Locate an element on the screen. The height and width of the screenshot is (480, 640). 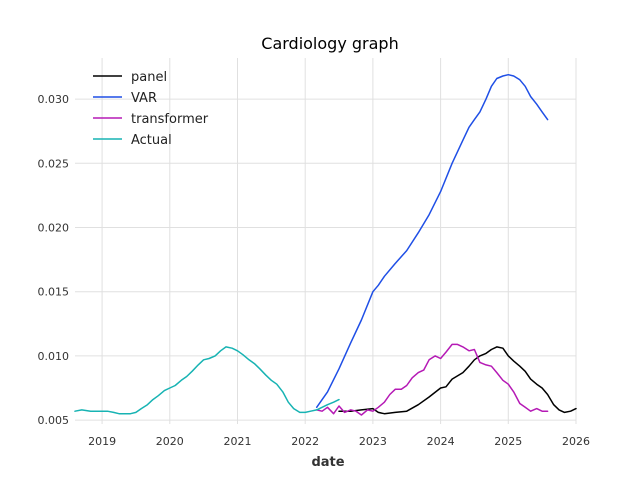
x-tick-label: 2020 is located at coordinates (170, 441).